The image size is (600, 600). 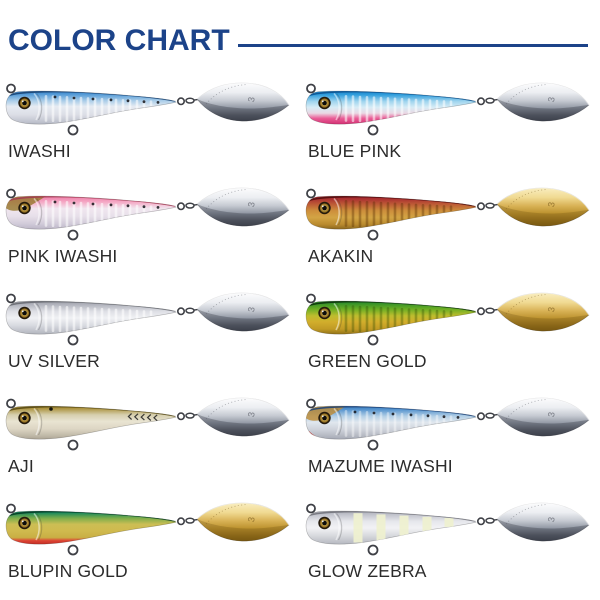 I want to click on lure-image-green-gold: 3, so click(x=447, y=319).